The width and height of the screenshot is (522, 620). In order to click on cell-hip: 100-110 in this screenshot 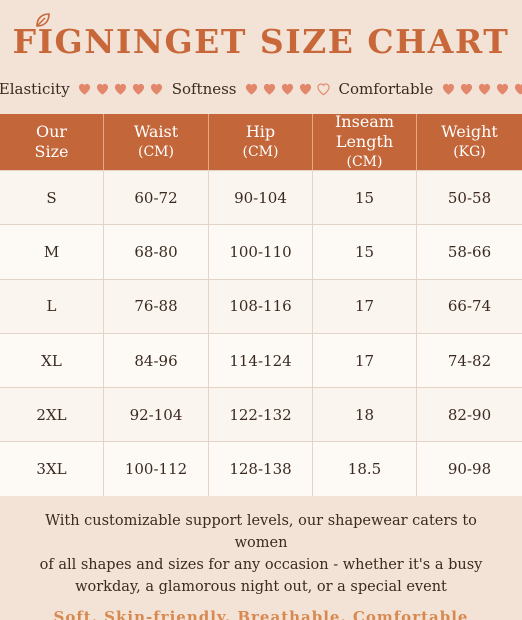, I will do `click(261, 252)`.